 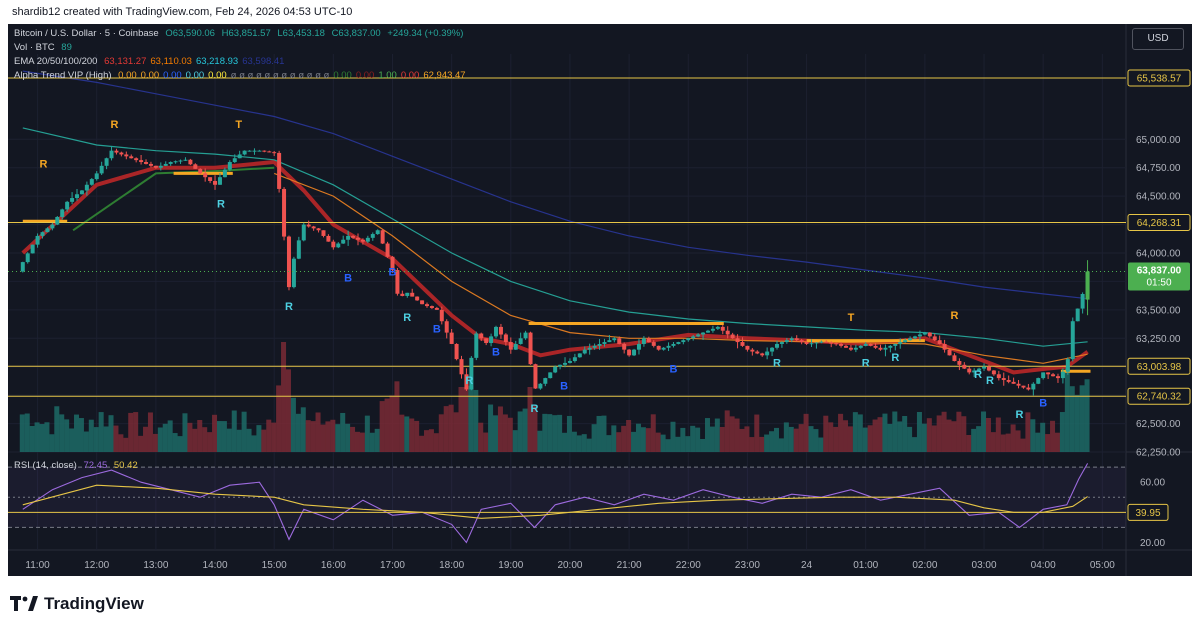 I want to click on volume-value: 89, so click(x=66, y=47).